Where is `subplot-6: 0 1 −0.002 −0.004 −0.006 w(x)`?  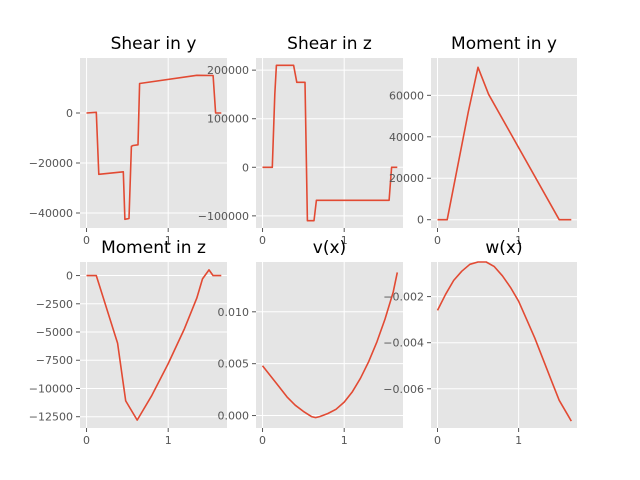
subplot-6: 0 1 −0.002 −0.004 −0.006 w(x) is located at coordinates (480, 342).